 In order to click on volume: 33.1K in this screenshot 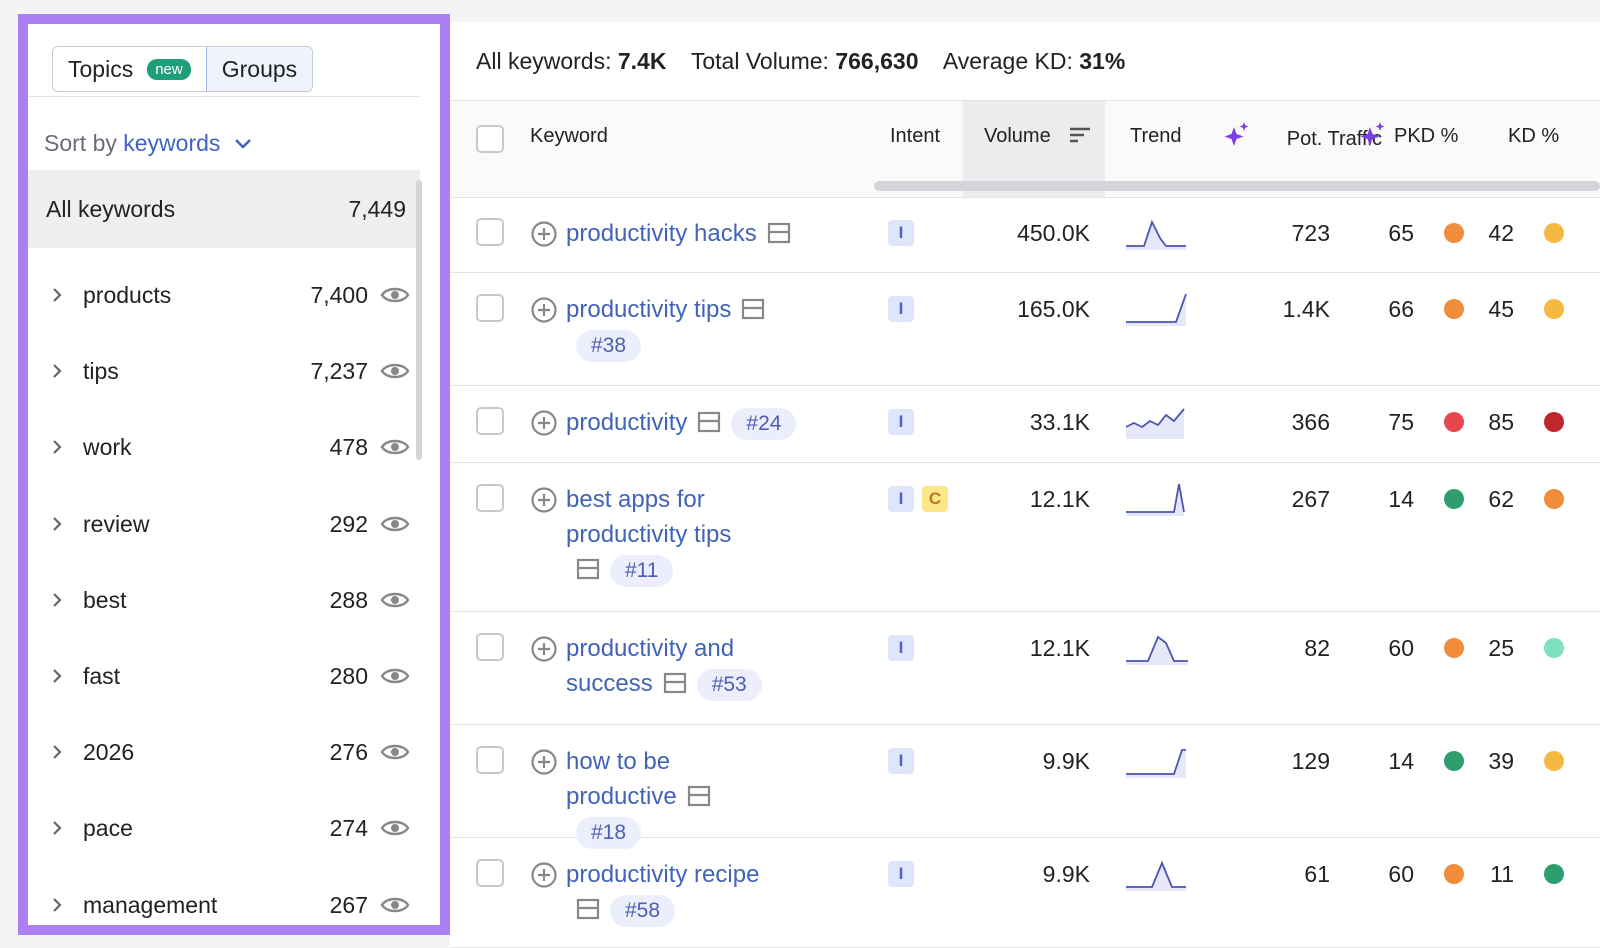, I will do `click(1059, 422)`.